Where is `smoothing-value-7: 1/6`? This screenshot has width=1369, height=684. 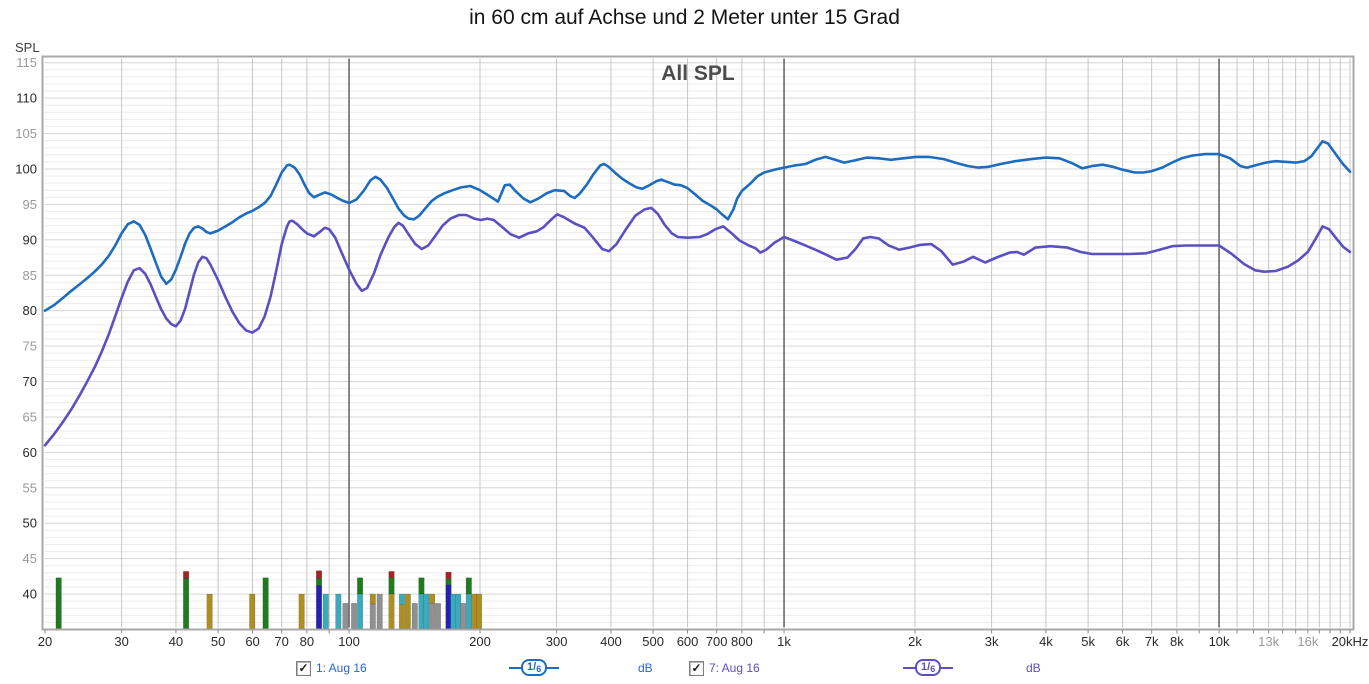 smoothing-value-7: 1/6 is located at coordinates (928, 667).